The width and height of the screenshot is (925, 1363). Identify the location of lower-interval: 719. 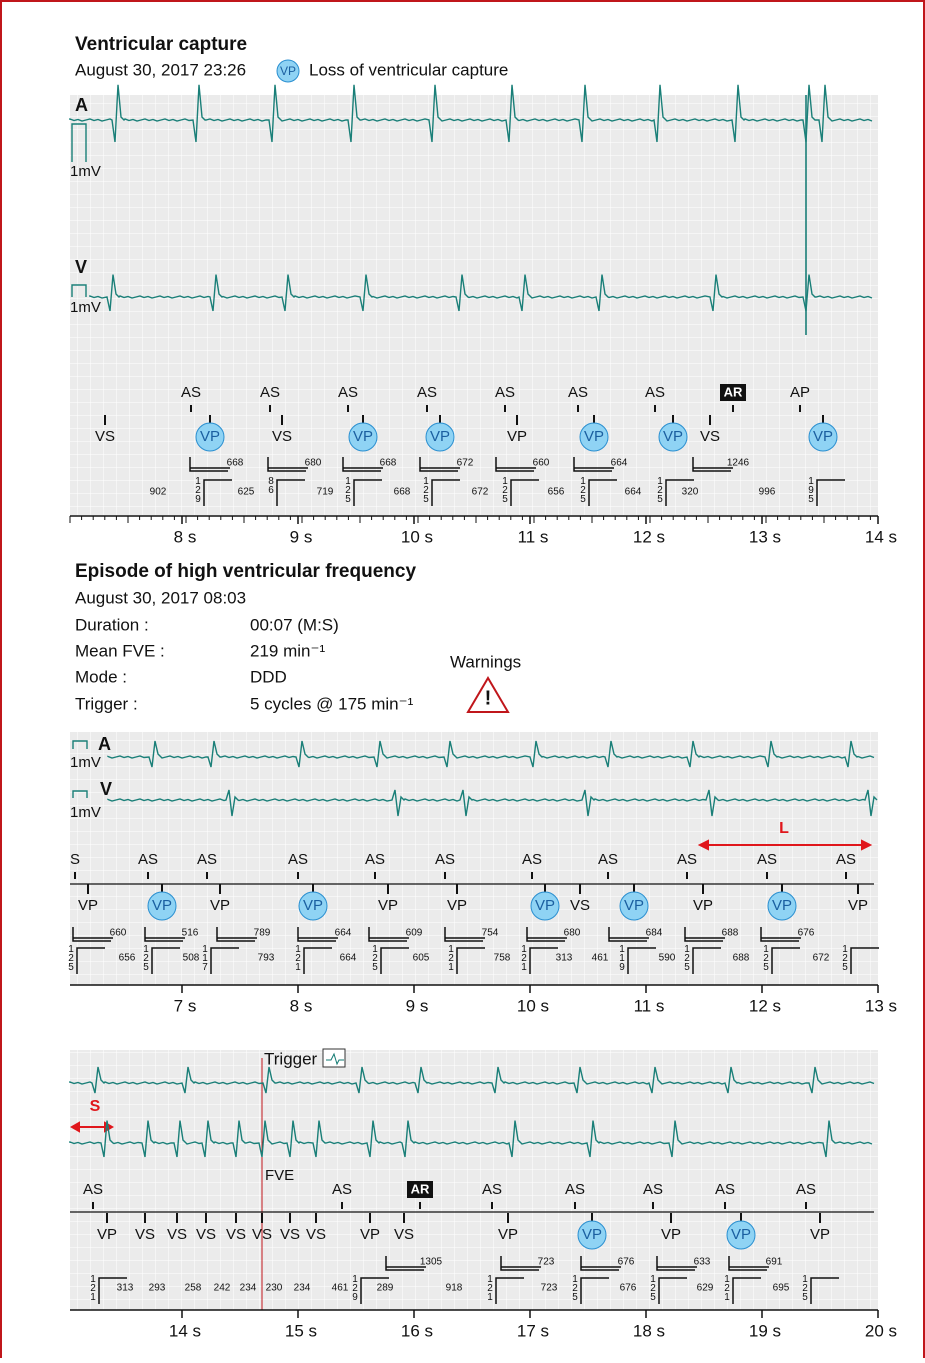
(325, 492).